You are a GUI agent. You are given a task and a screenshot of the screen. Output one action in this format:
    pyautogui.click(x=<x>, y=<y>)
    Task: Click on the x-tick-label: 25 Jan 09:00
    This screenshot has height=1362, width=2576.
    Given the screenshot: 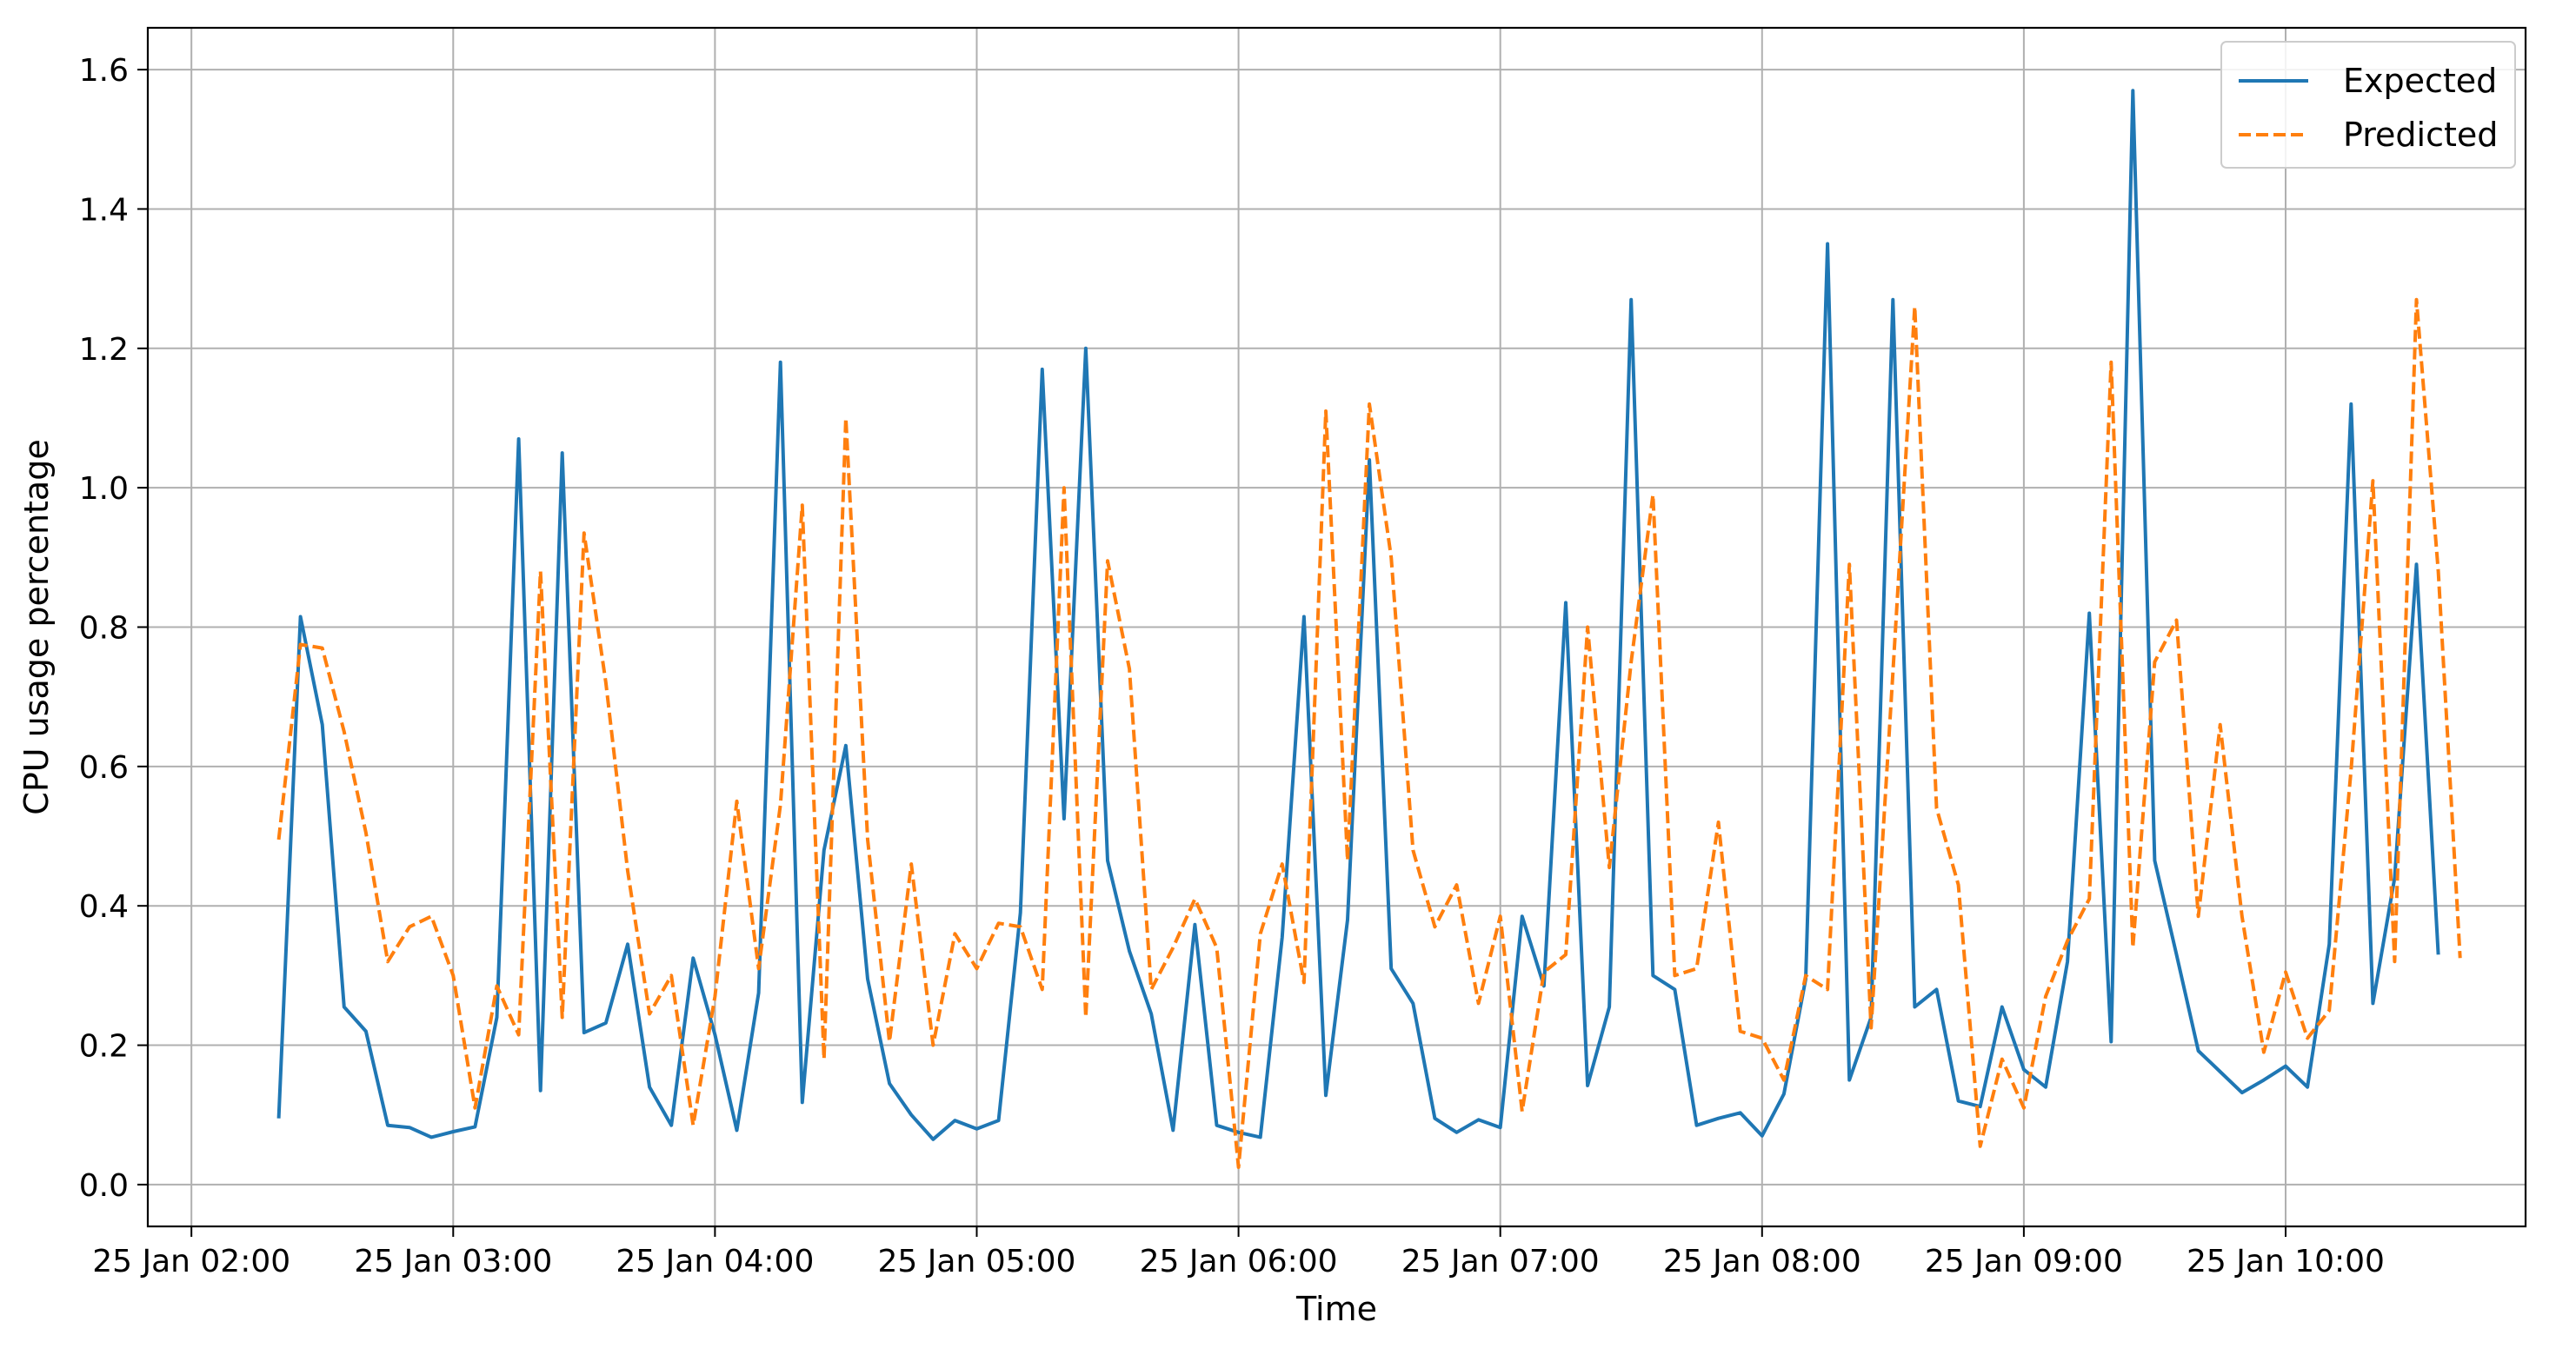 What is the action you would take?
    pyautogui.click(x=2024, y=1261)
    